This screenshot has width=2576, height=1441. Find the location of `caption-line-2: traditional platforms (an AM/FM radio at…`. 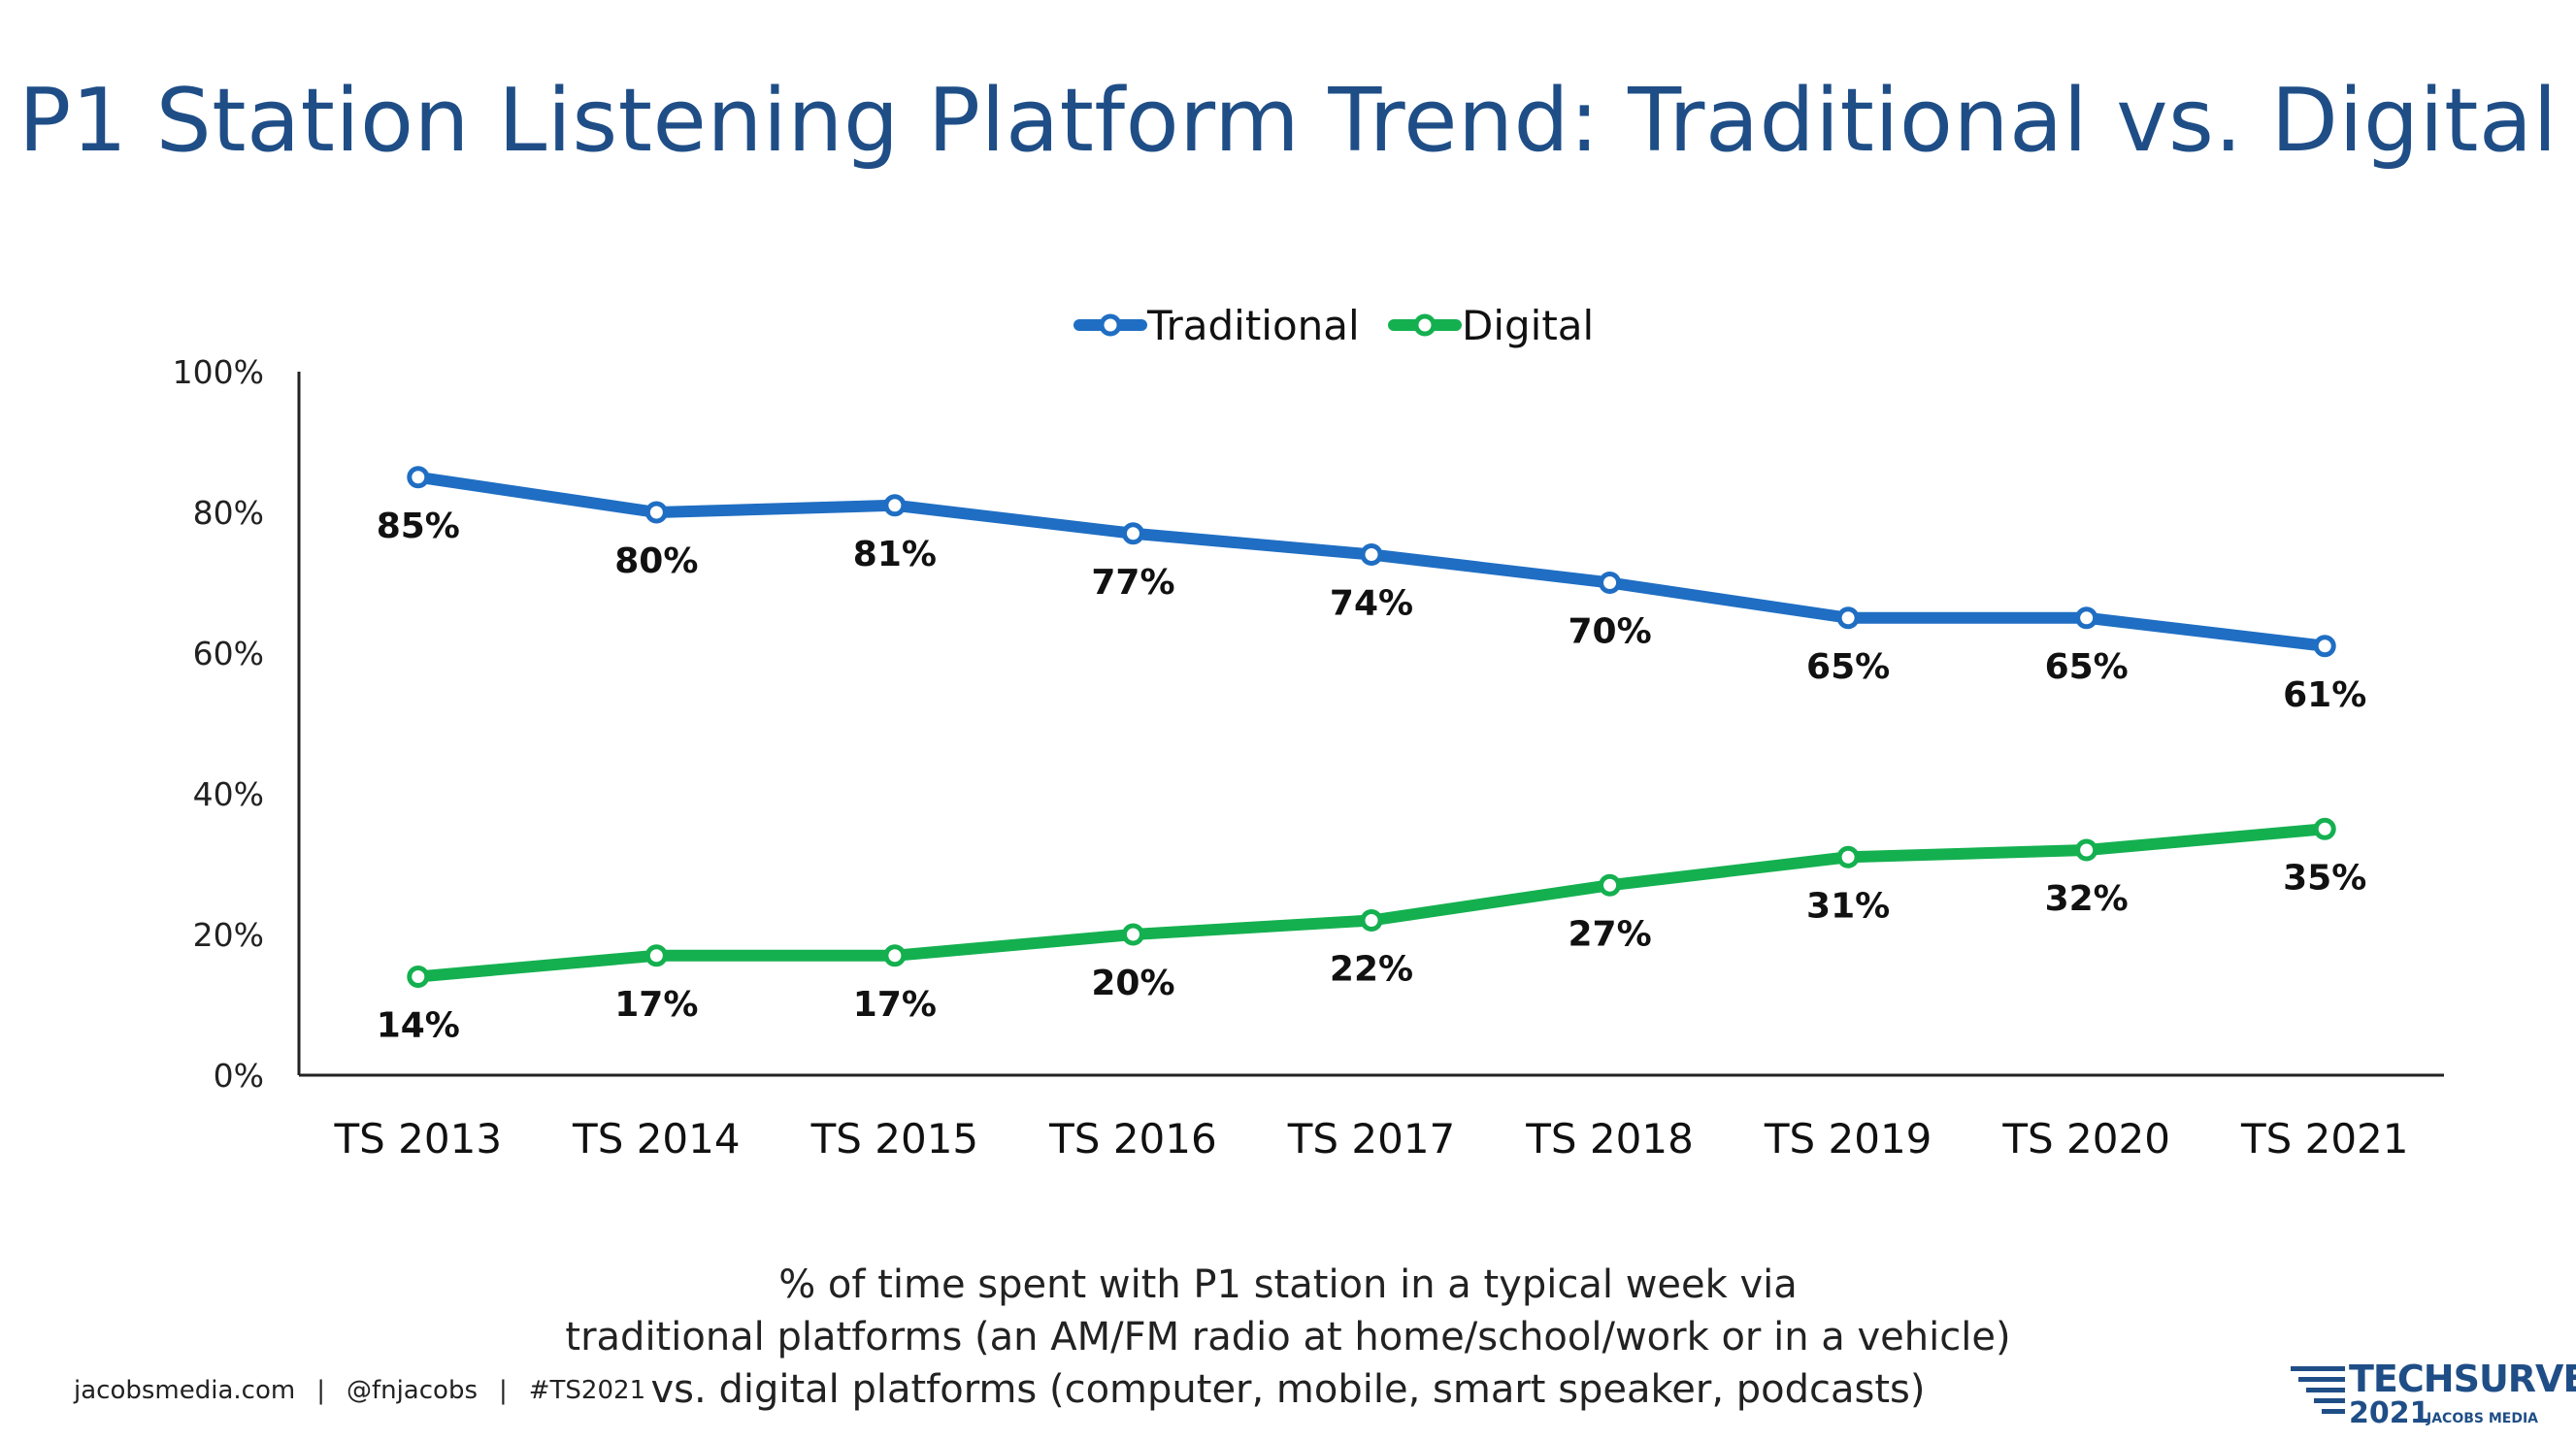

caption-line-2: traditional platforms (an AM/FM radio at… is located at coordinates (1288, 1337).